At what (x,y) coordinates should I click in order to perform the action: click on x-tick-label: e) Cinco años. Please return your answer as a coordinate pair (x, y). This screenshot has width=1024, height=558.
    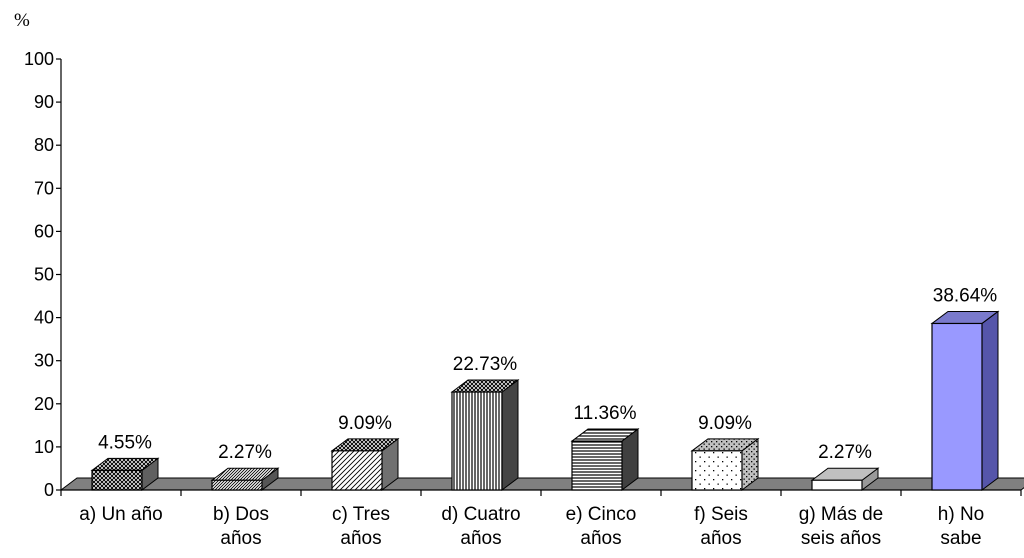
    Looking at the image, I should click on (601, 526).